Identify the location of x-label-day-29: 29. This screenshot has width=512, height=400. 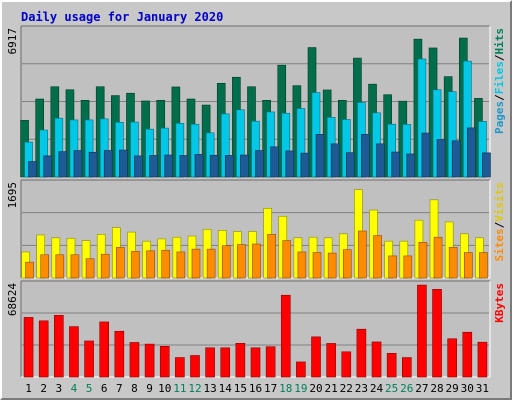
(452, 388).